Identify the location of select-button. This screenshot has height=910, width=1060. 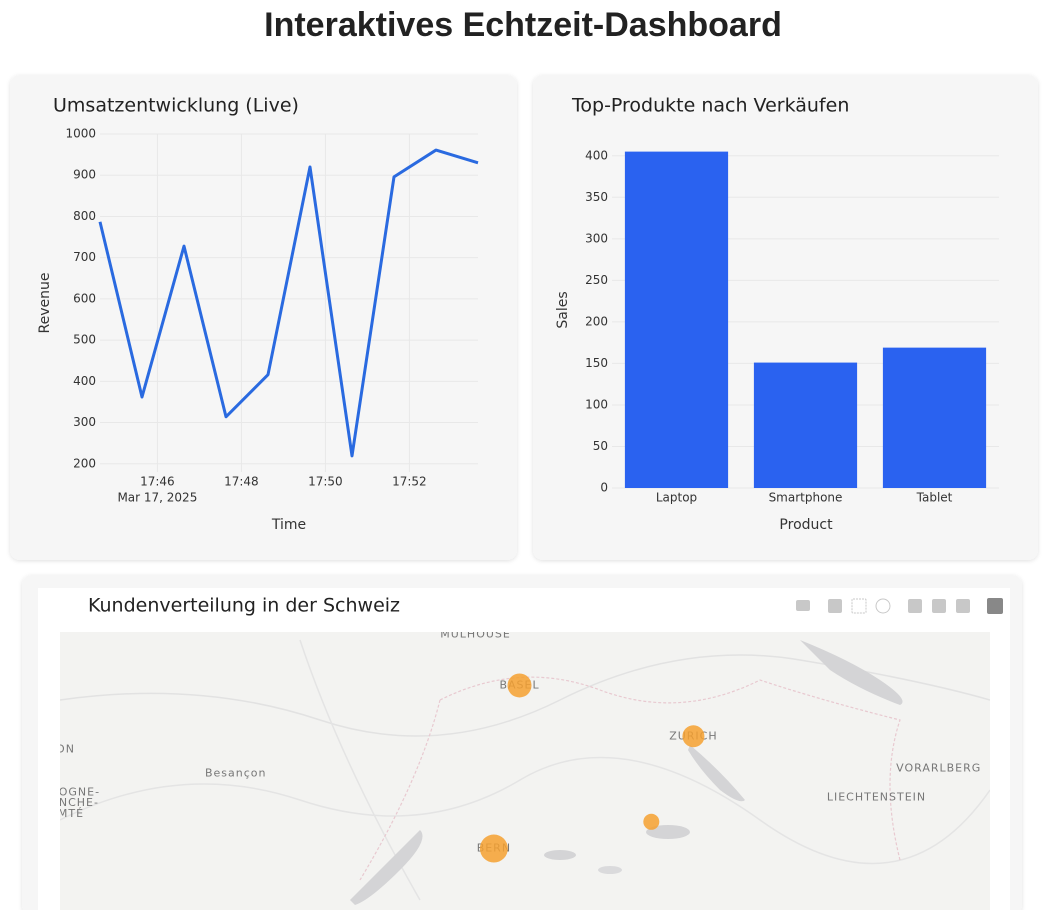
(859, 606).